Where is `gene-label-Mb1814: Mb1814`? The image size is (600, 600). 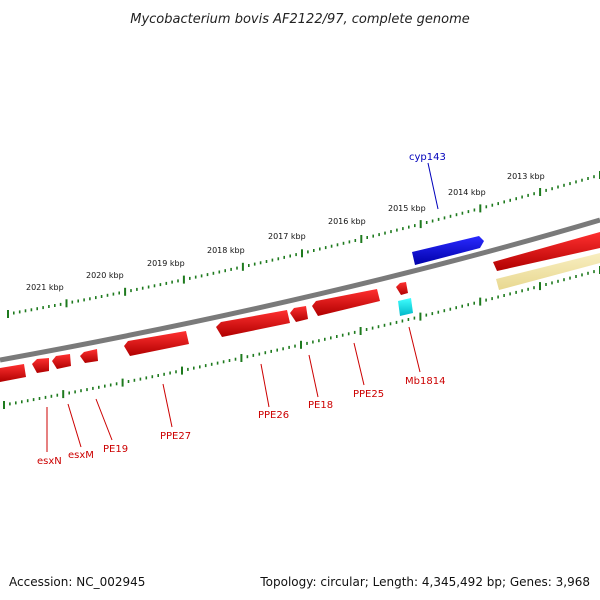
gene-label-Mb1814: Mb1814 is located at coordinates (425, 381).